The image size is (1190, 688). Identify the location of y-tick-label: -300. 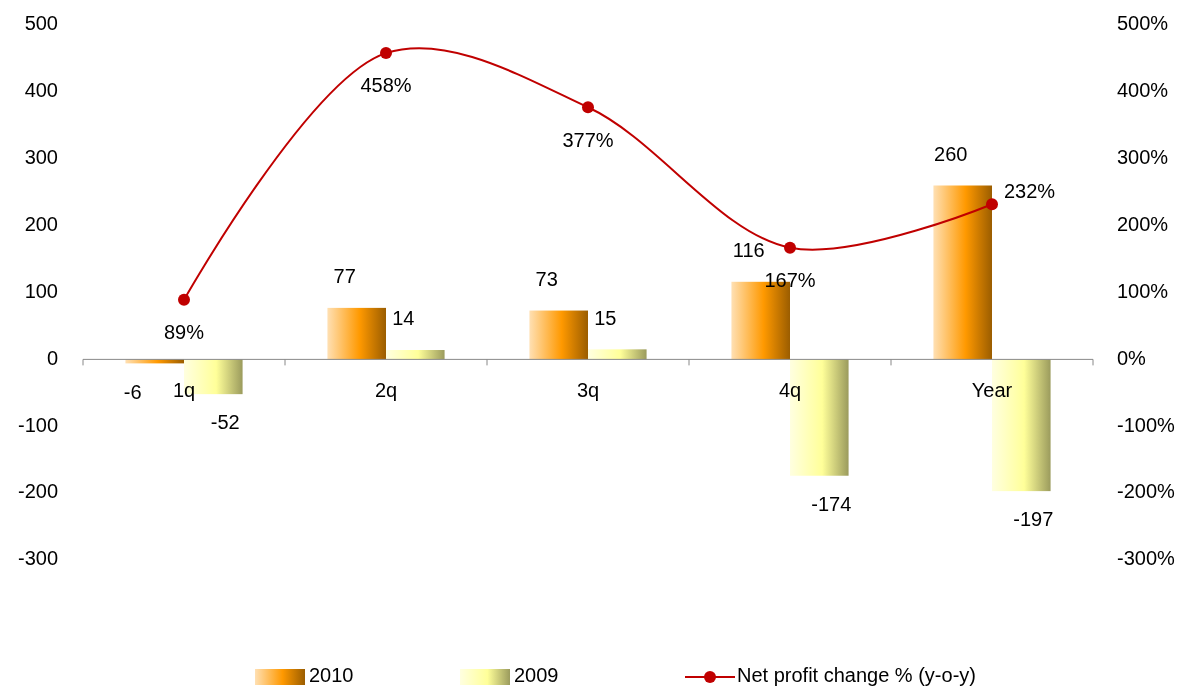
(37, 558).